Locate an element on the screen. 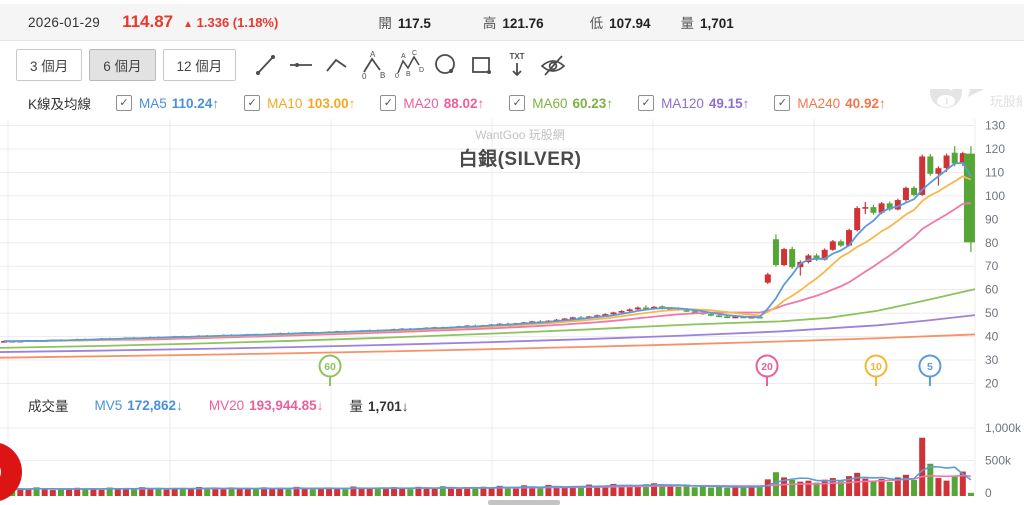  angle-line-tool-icon is located at coordinates (338, 65).